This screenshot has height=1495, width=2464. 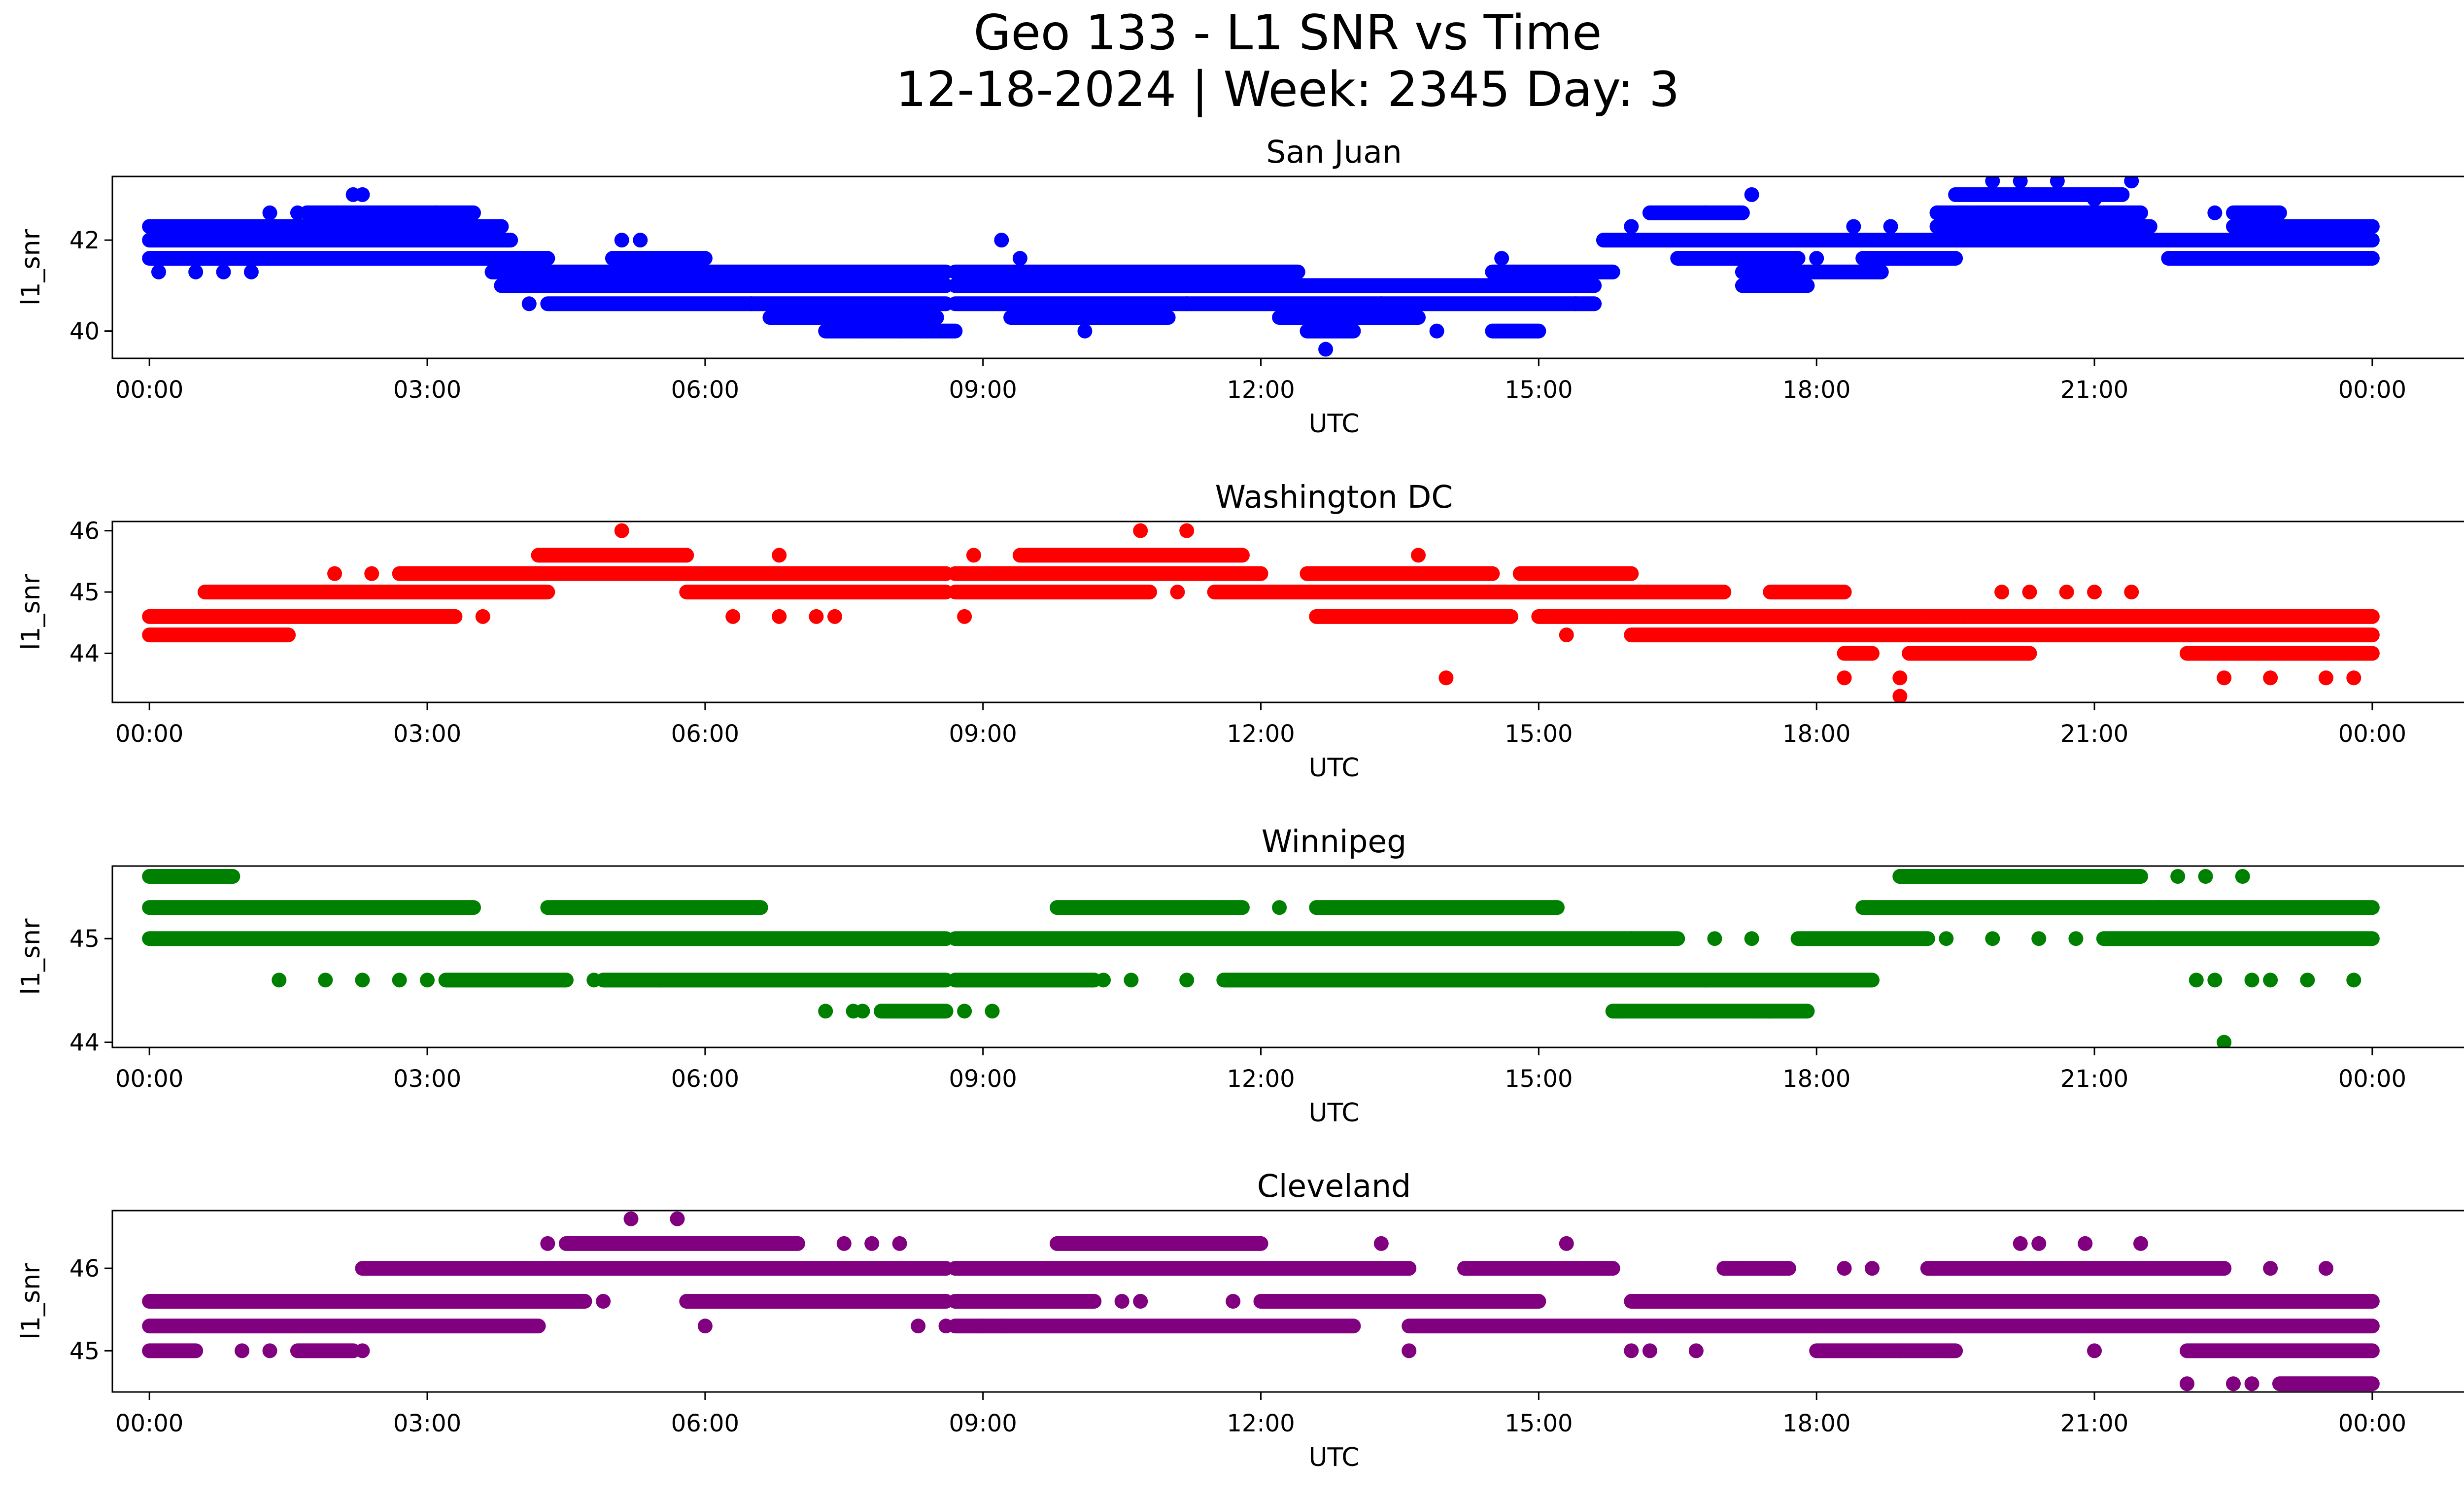 What do you see at coordinates (1334, 152) in the screenshot?
I see `panel-title: San Juan` at bounding box center [1334, 152].